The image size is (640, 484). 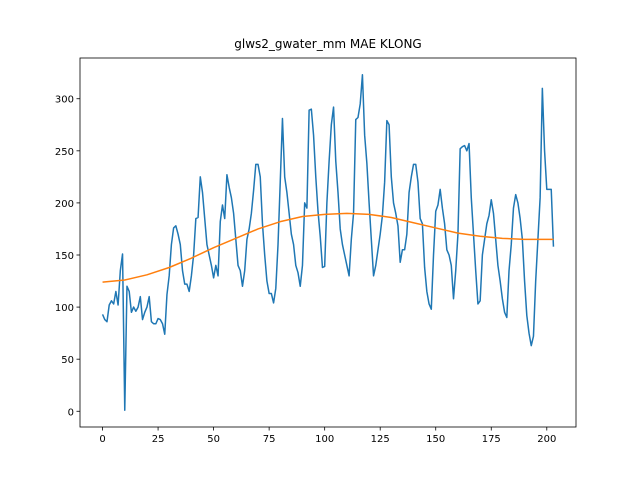 What do you see at coordinates (327, 44) in the screenshot?
I see `chart-title: glws2_gwater_mm MAE KLONG` at bounding box center [327, 44].